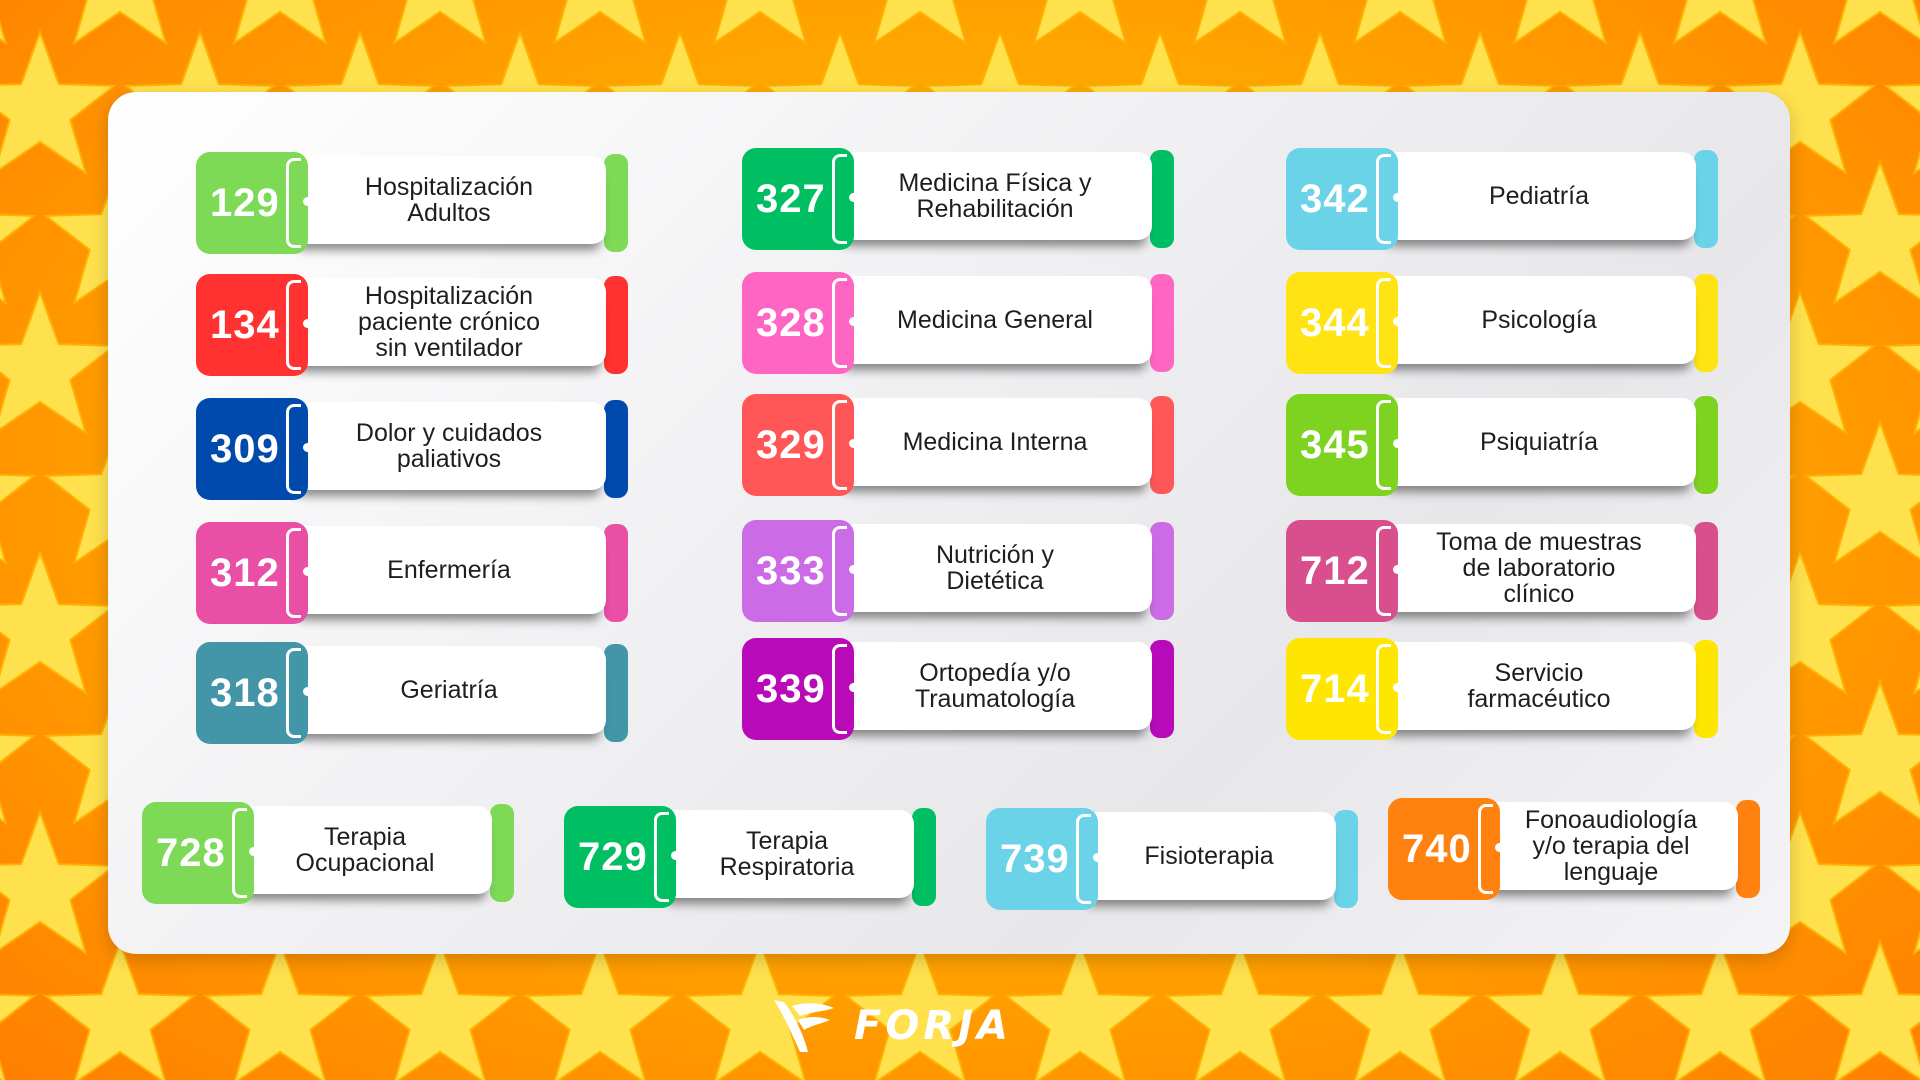 The width and height of the screenshot is (1920, 1080). I want to click on service-label: Terapia Ocupacional, so click(365, 850).